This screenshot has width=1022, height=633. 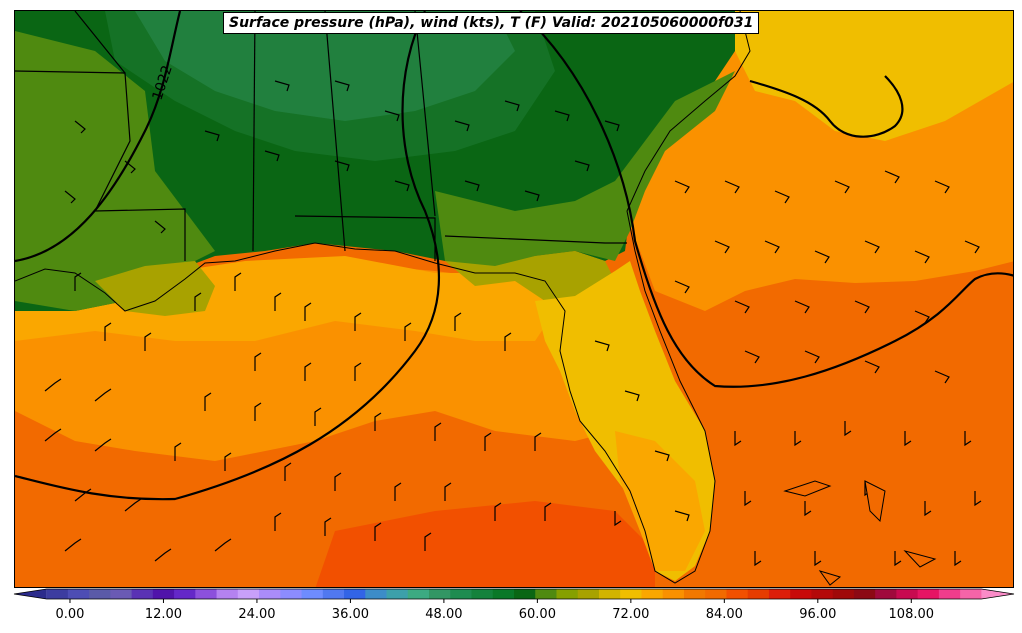 I want to click on colorbar-outline, so click(x=514, y=594).